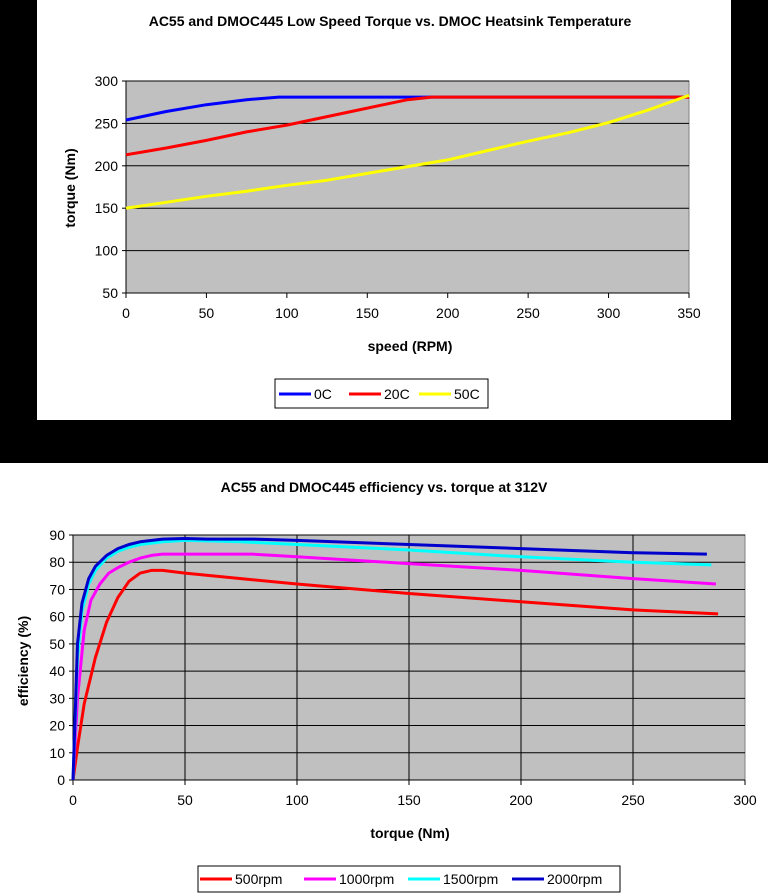 Image resolution: width=768 pixels, height=894 pixels. Describe the element at coordinates (574, 879) in the screenshot. I see `legend-label-2000rpm: 2000rpm` at that location.